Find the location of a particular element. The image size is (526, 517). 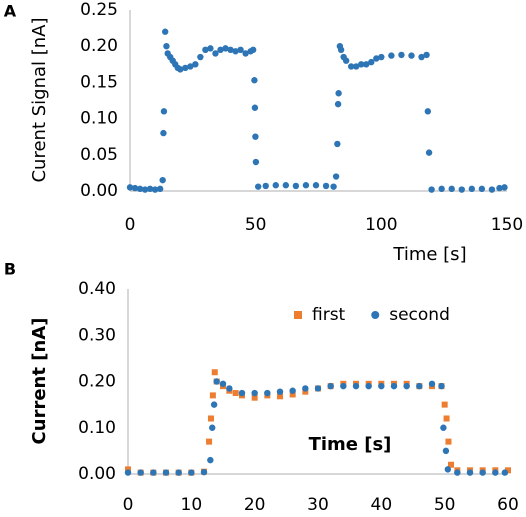

x-tick-label: 50 is located at coordinates (256, 225).